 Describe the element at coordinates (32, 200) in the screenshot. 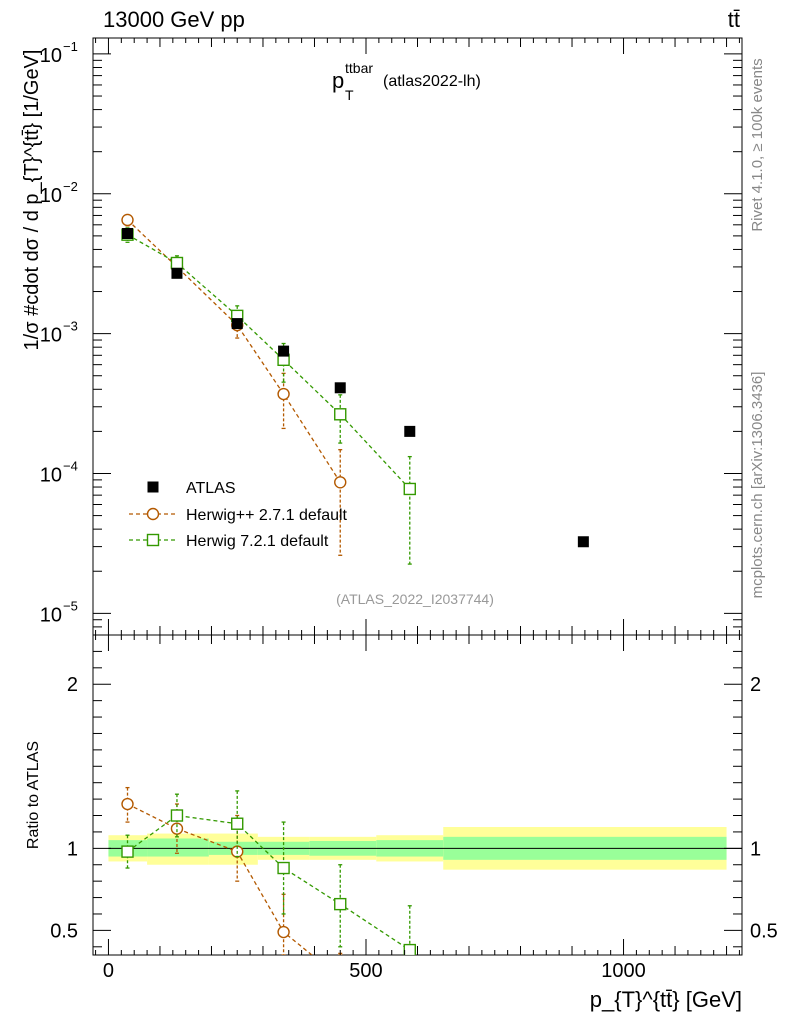

I see `y-axis-title: 1/σ #cdot dσ / d p_{T}^{tt̄} [1/GeV]` at that location.